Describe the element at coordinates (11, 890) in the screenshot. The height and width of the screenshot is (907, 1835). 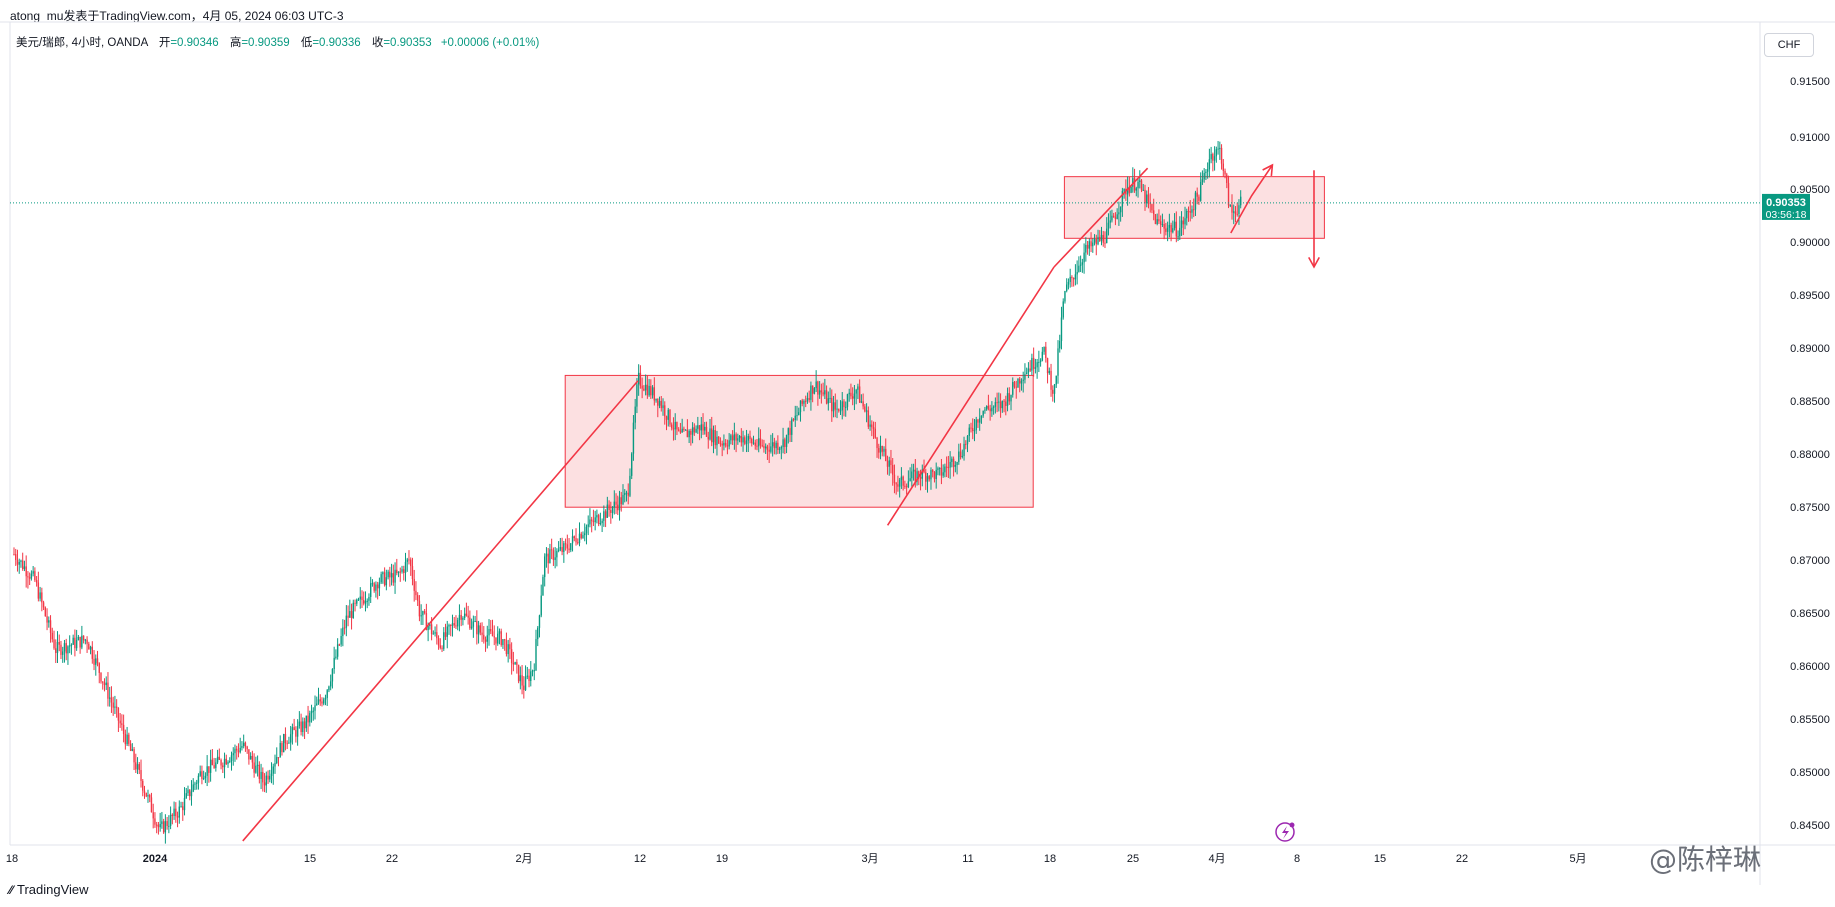
I see `tradingview-logo-icon: ⁄⁄` at that location.